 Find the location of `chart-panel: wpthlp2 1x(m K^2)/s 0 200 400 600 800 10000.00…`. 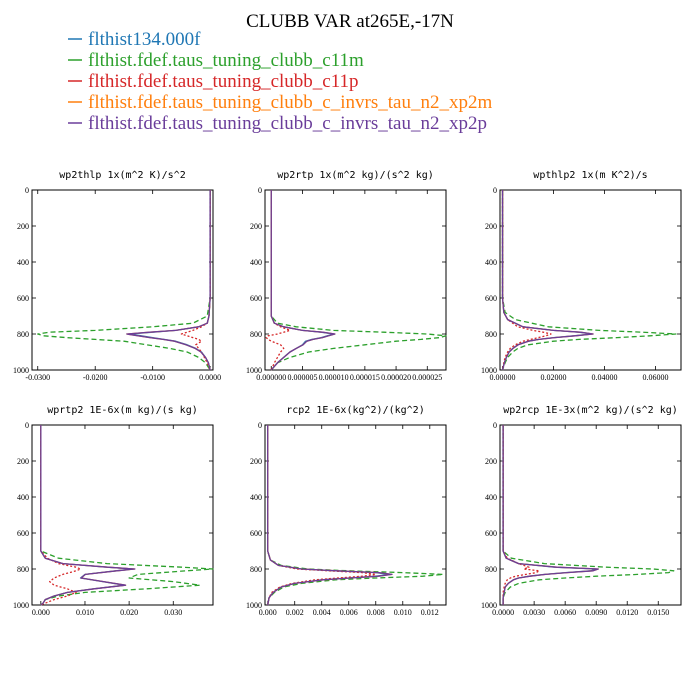

chart-panel: wpthlp2 1x(m K^2)/s 0 200 400 600 800 10000.00… is located at coordinates (581, 276).